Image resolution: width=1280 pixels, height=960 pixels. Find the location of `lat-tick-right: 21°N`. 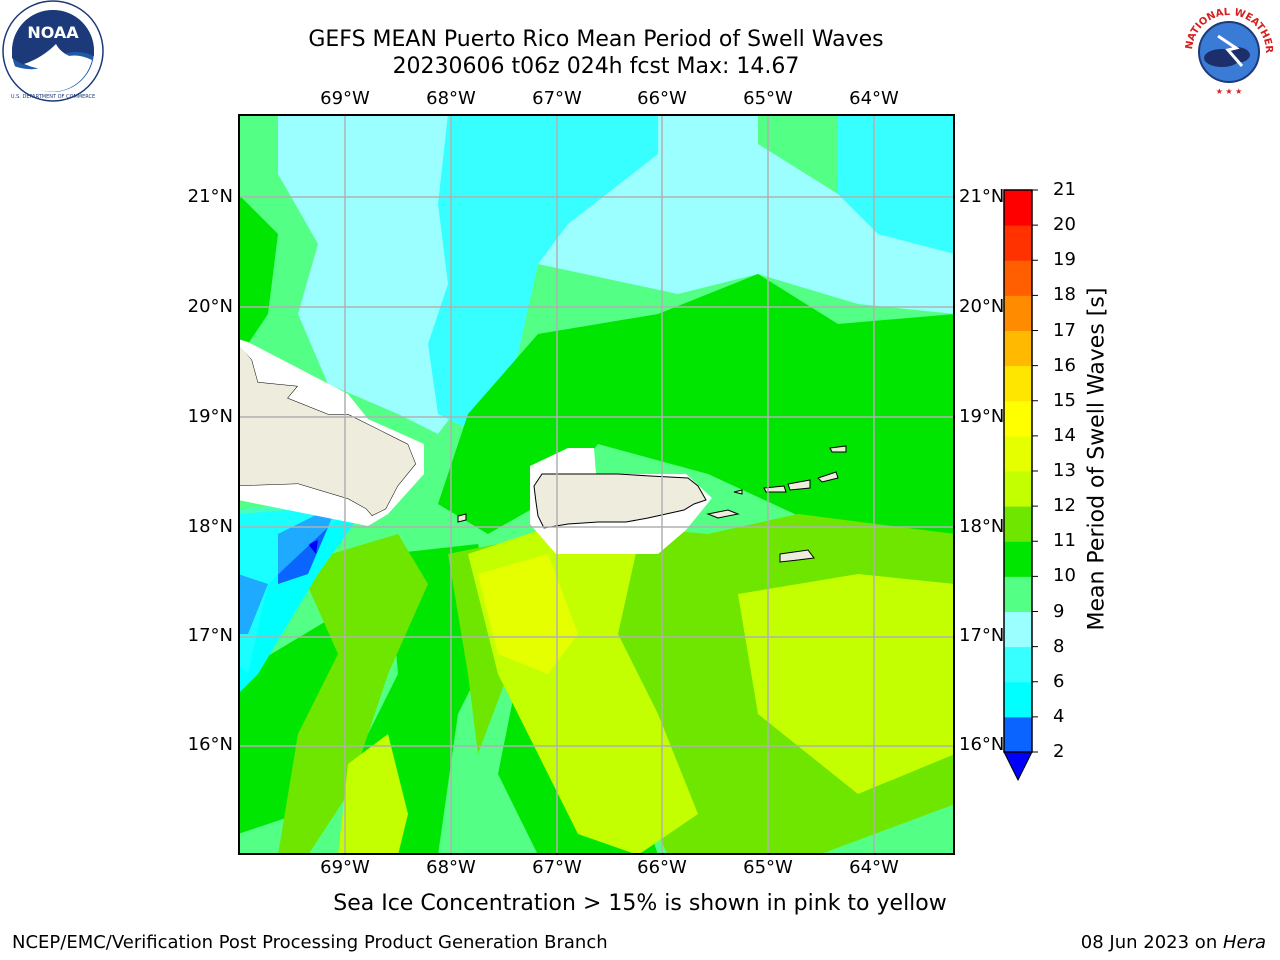

lat-tick-right: 21°N is located at coordinates (982, 196).